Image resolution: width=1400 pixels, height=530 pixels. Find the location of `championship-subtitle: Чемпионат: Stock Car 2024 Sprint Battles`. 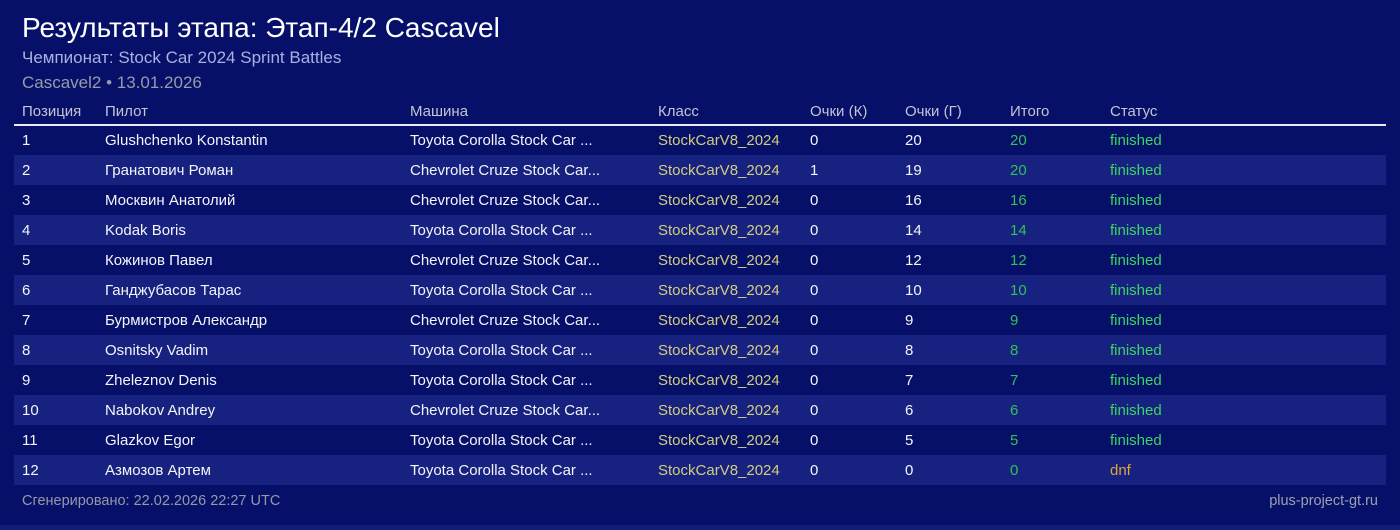

championship-subtitle: Чемпионат: Stock Car 2024 Sprint Battles is located at coordinates (182, 57).